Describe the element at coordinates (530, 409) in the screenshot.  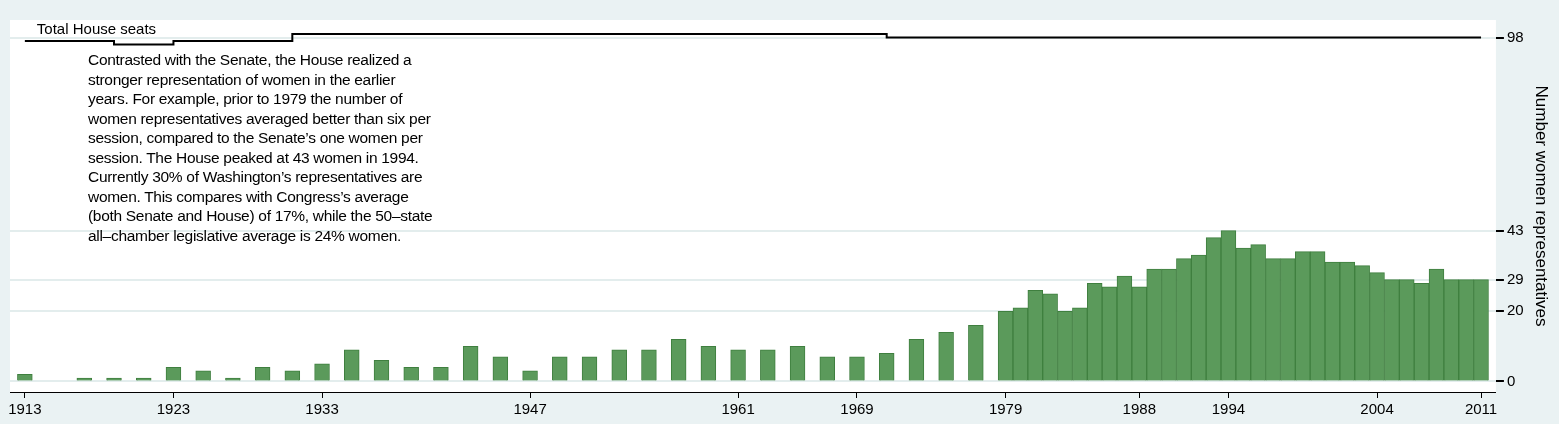
I see `x-tick-label: 1947` at that location.